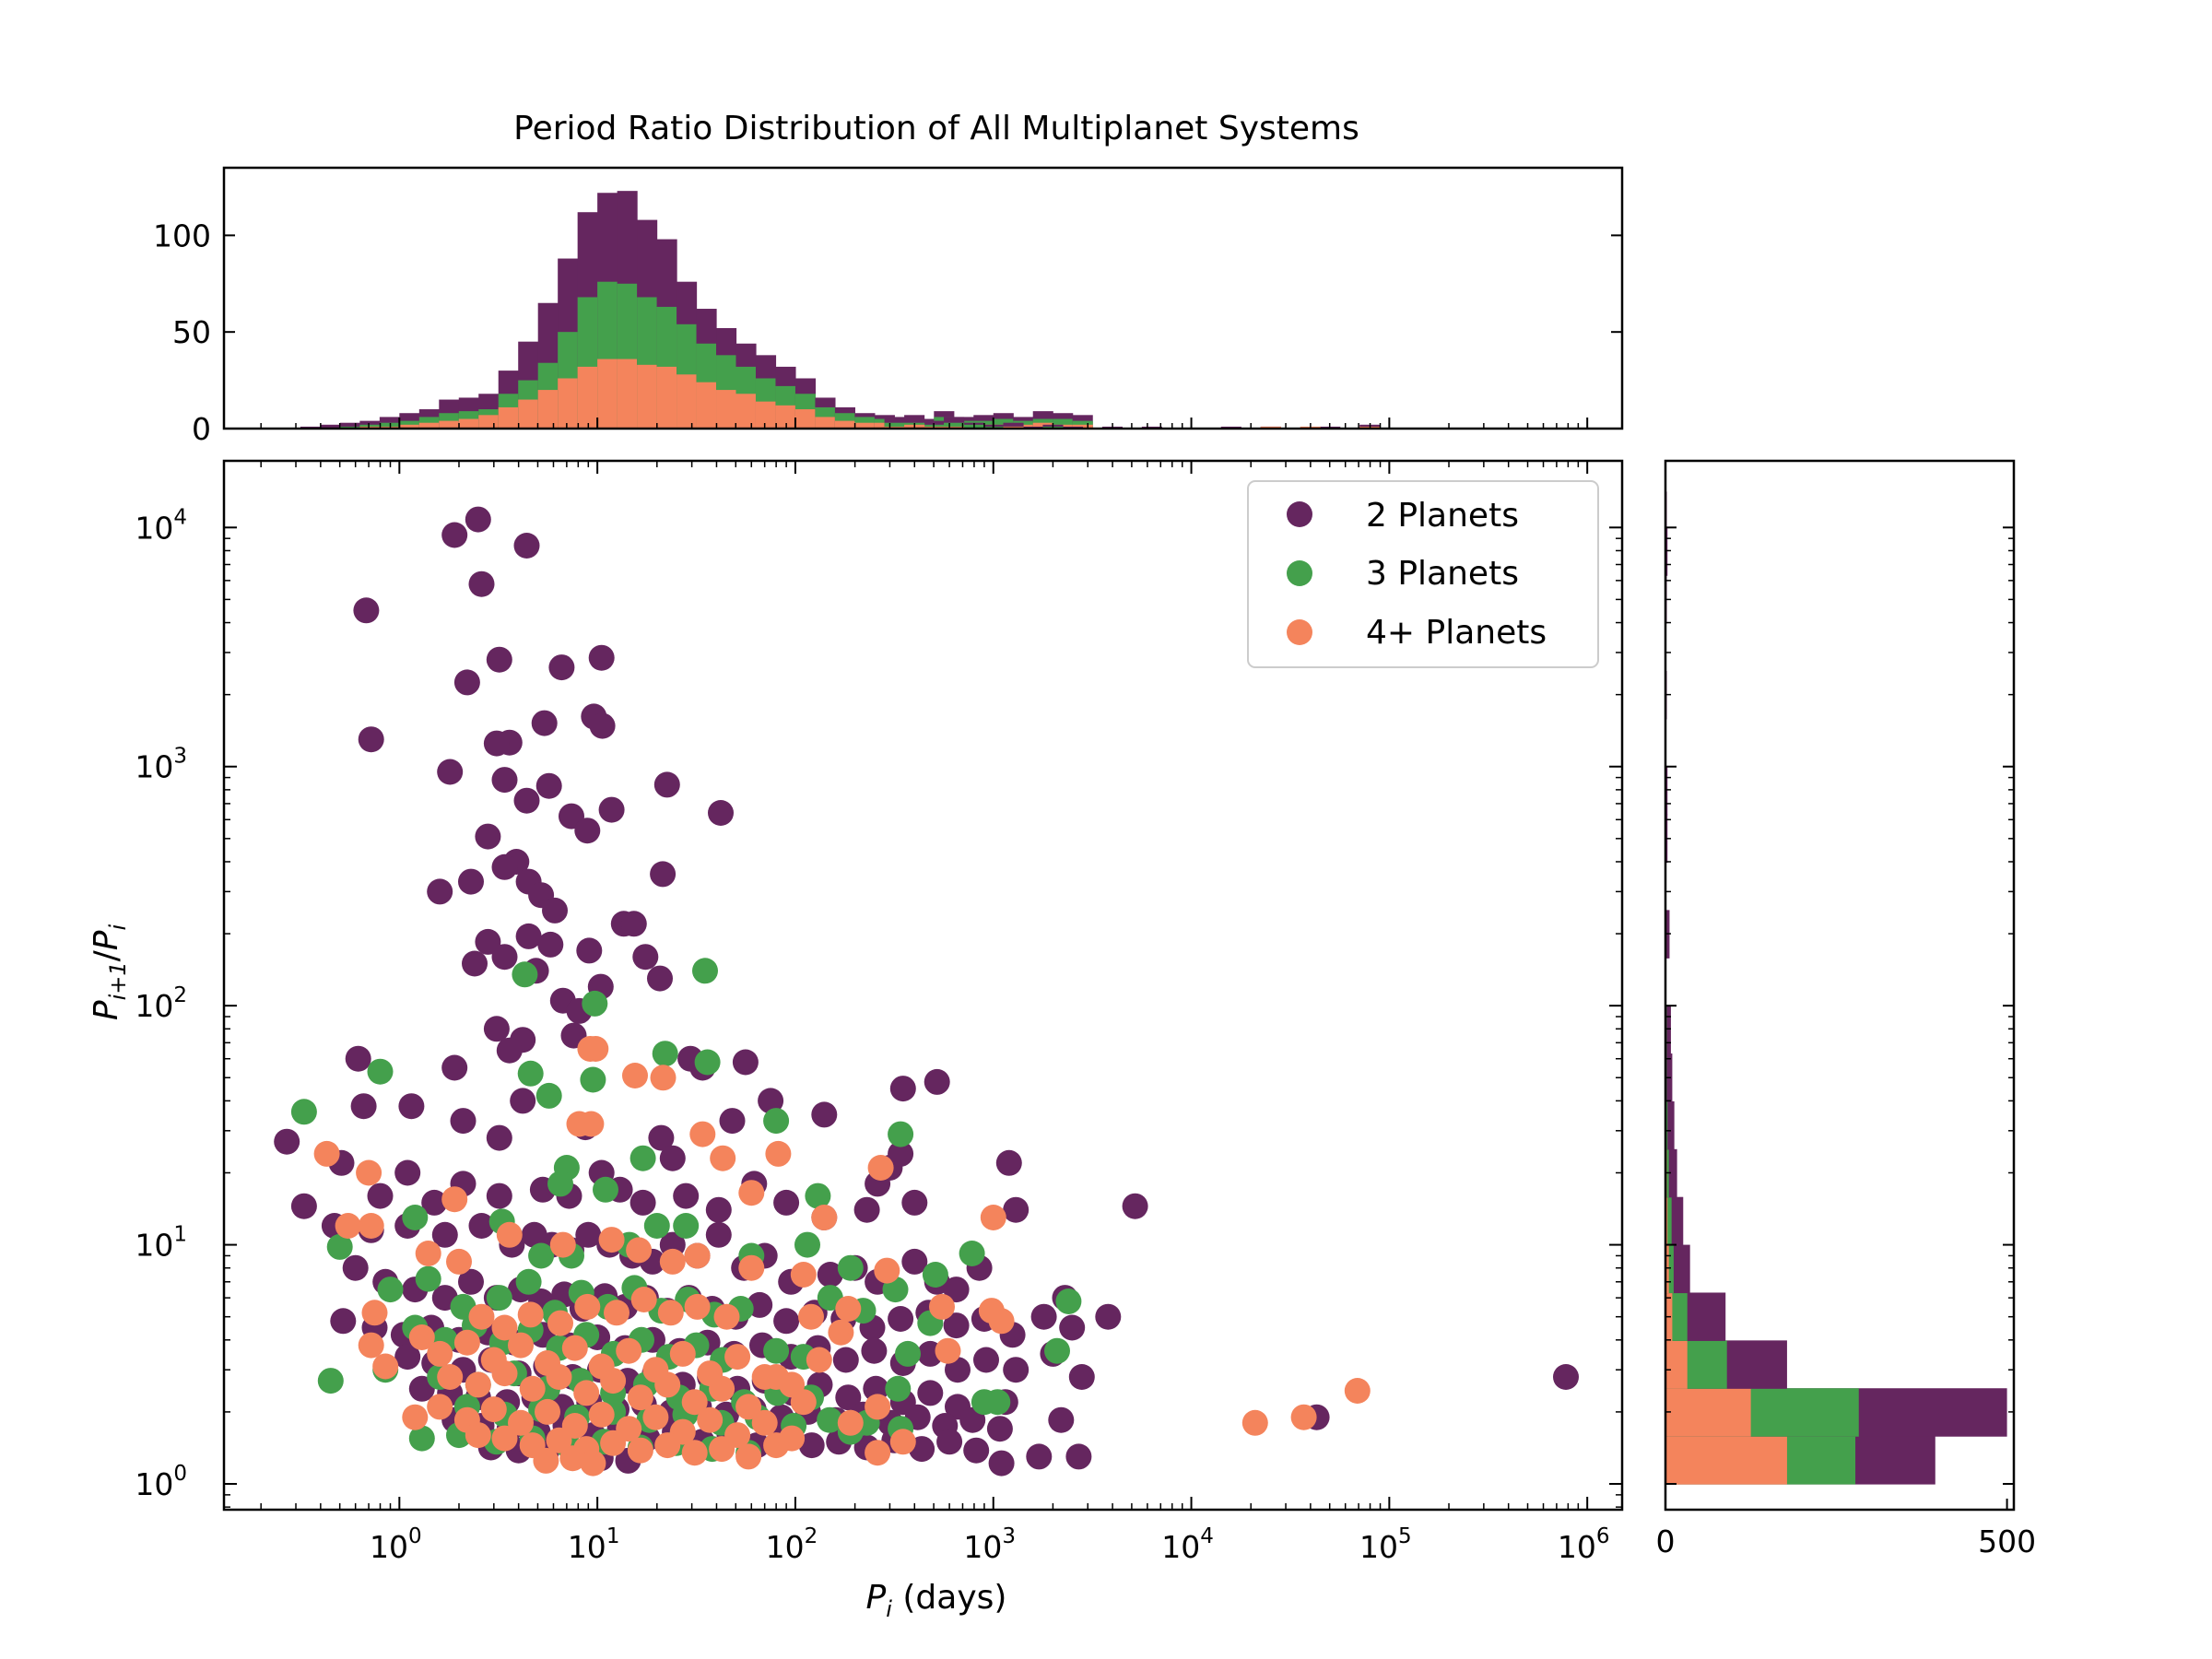 This screenshot has width=2212, height=1659. Describe the element at coordinates (594, 1544) in the screenshot. I see `x-tick-label: 10¹` at that location.